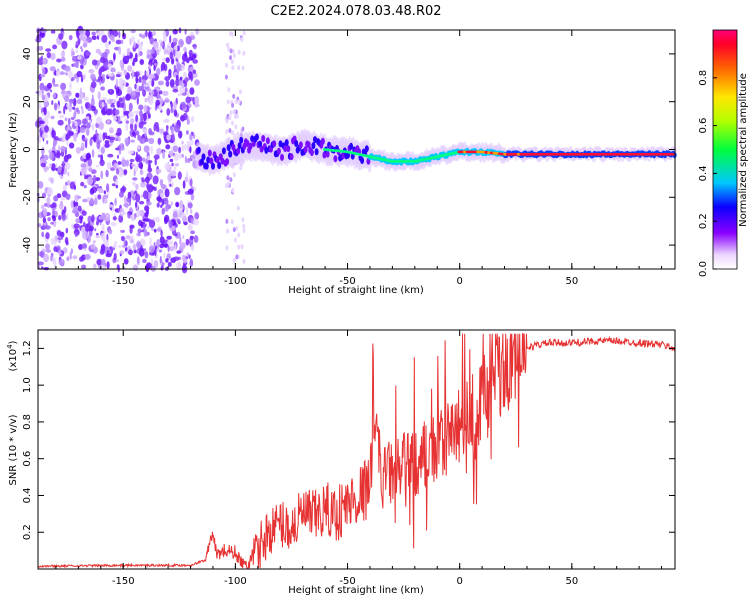  Describe the element at coordinates (27, 54) in the screenshot. I see `y-tick-label: 40` at that location.